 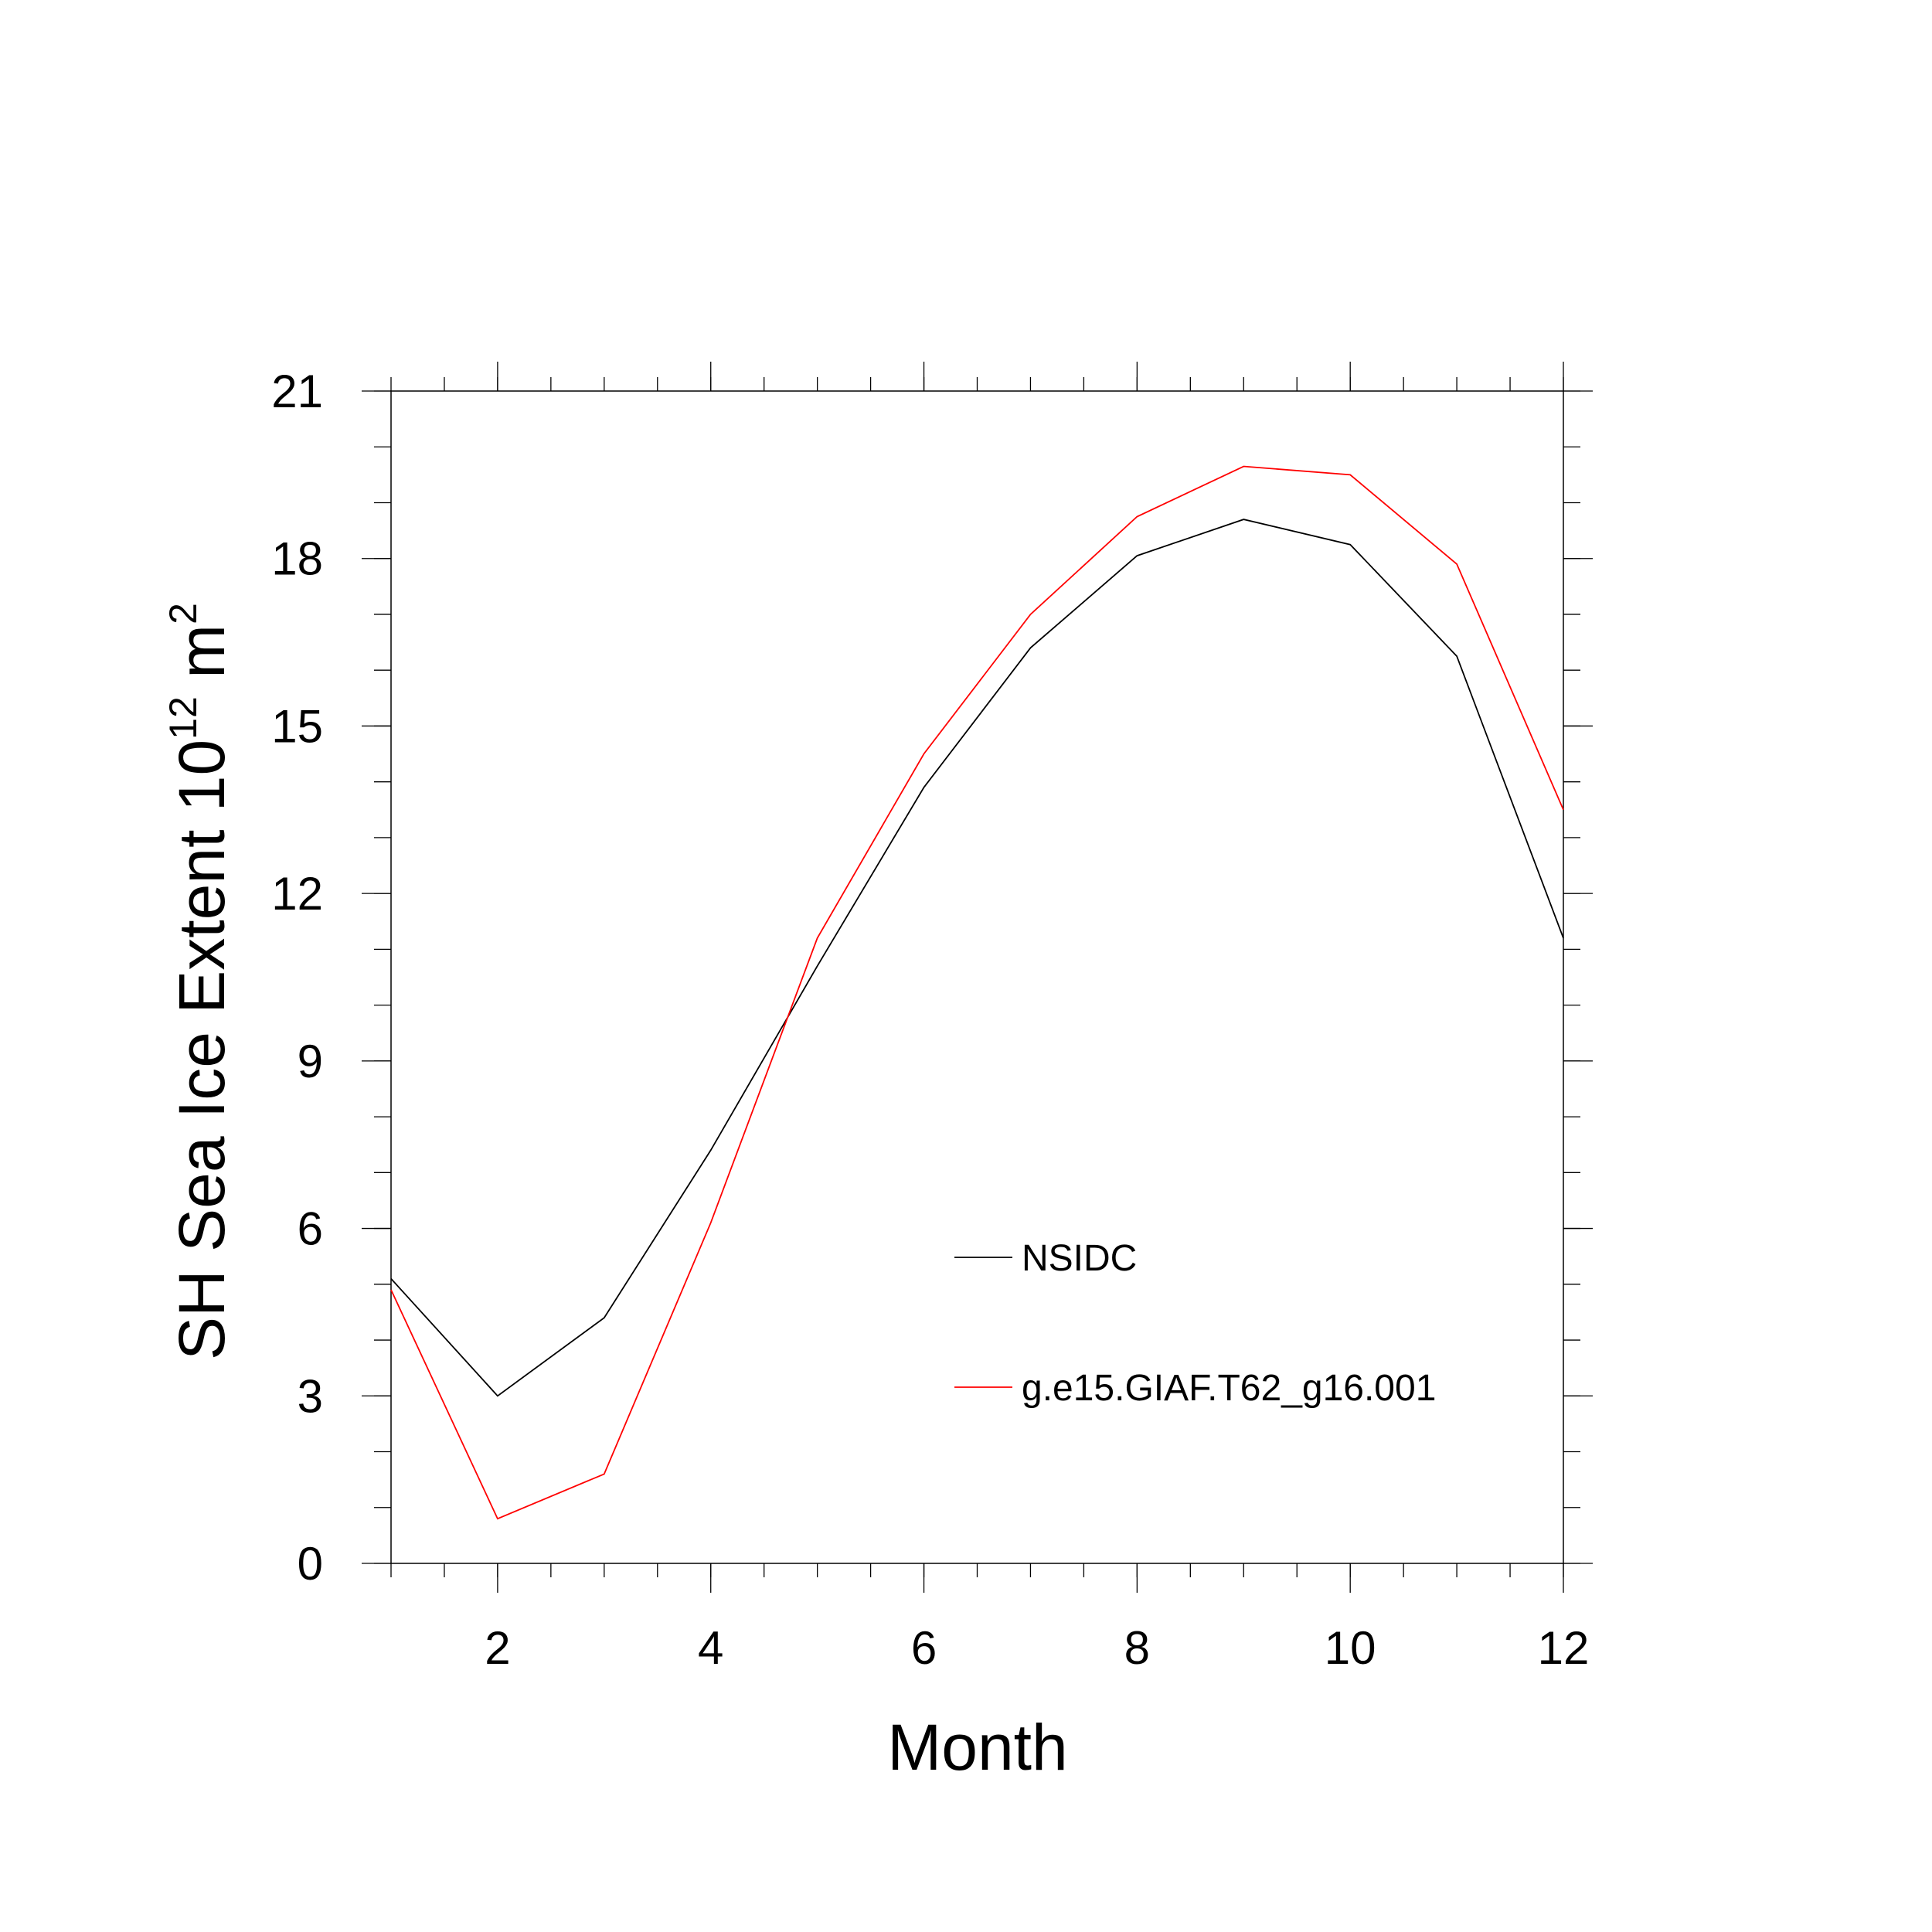 What do you see at coordinates (977, 1747) in the screenshot?
I see `x-axis-title: Month` at bounding box center [977, 1747].